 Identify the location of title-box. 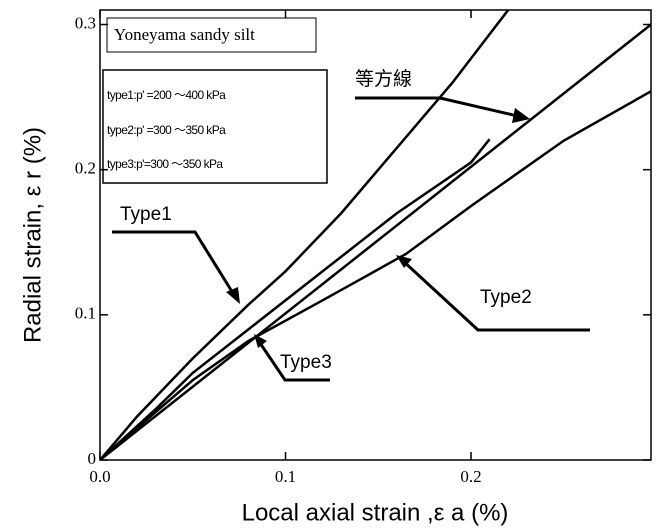
(211, 35).